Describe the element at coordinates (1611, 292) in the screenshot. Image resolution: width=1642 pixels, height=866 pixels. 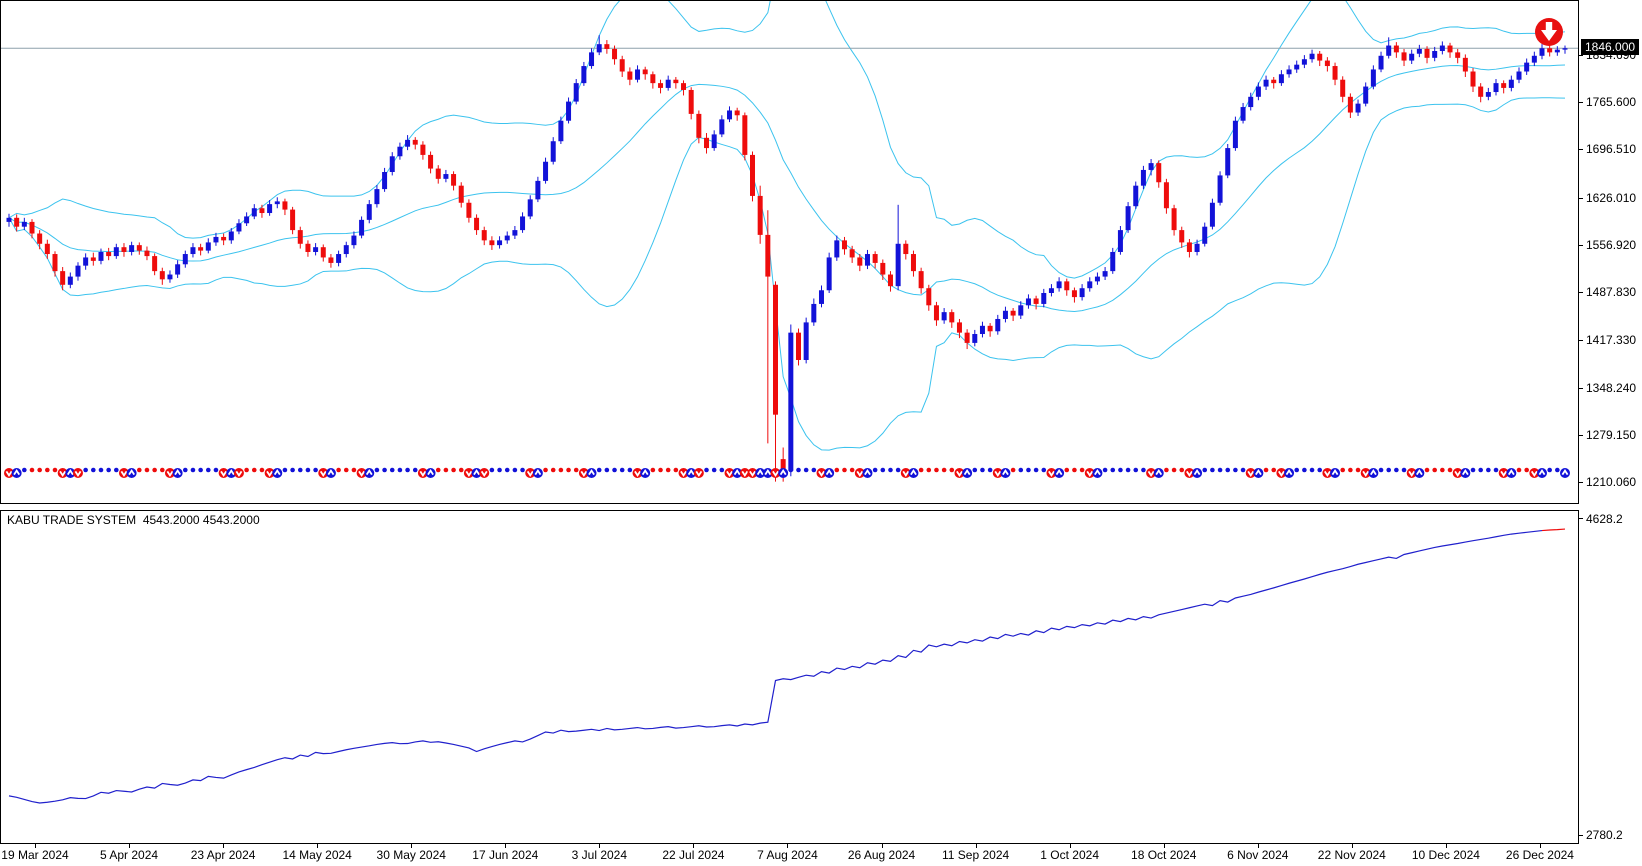
I see `price-tick-label: 1487.830` at that location.